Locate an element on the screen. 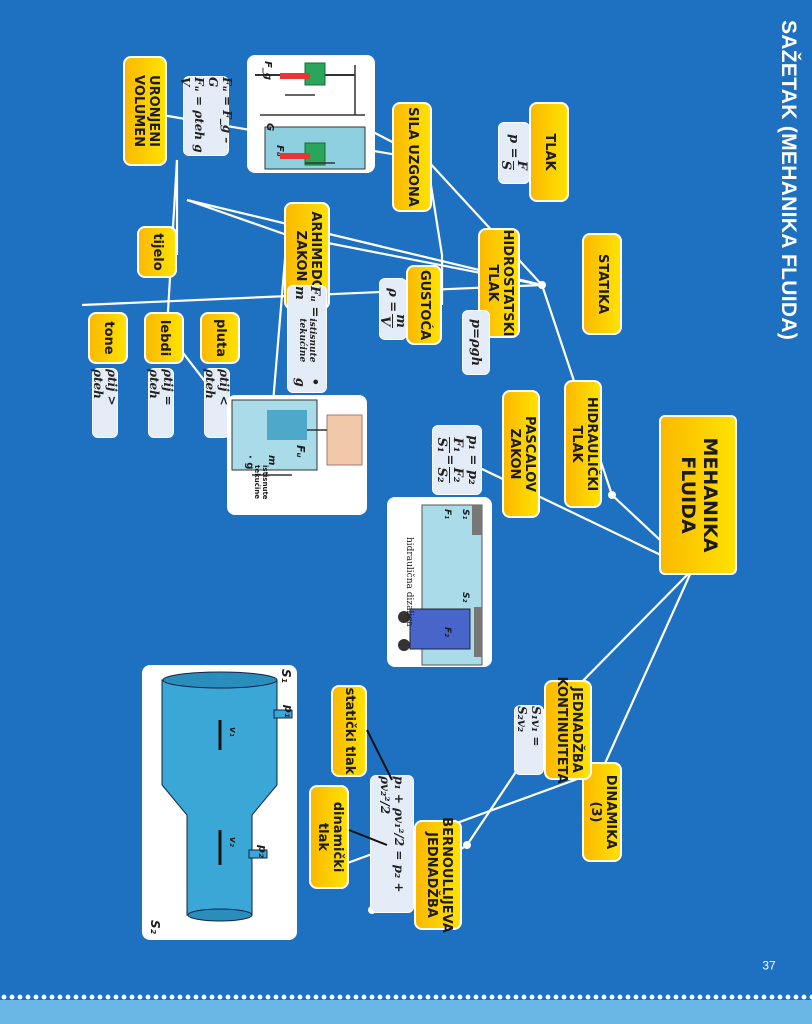  label-pipe-p1: p₁ is located at coordinates (288, 711).